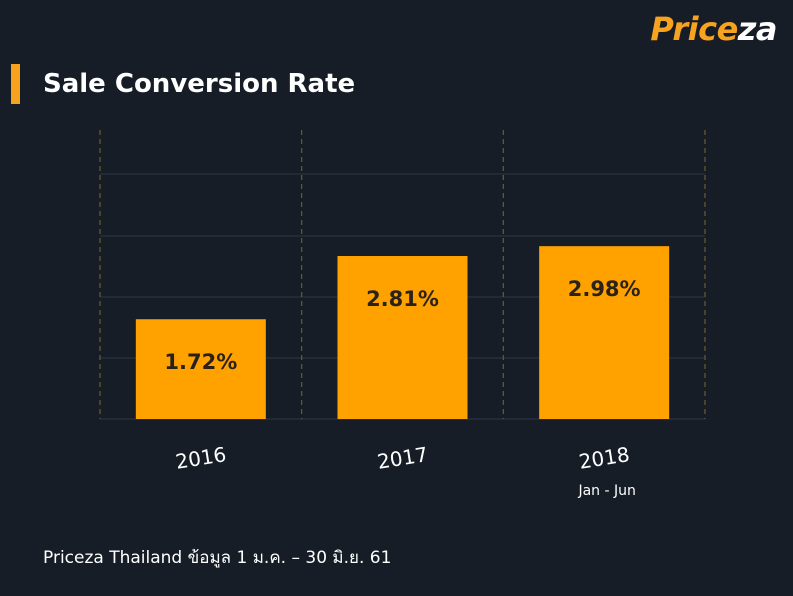 This screenshot has height=596, width=793. Describe the element at coordinates (402, 337) in the screenshot. I see `bar-2017` at that location.